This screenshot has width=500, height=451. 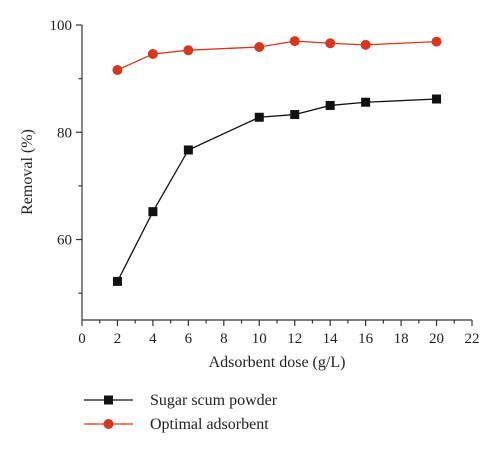 I want to click on x-tick-label: 8, so click(x=224, y=339).